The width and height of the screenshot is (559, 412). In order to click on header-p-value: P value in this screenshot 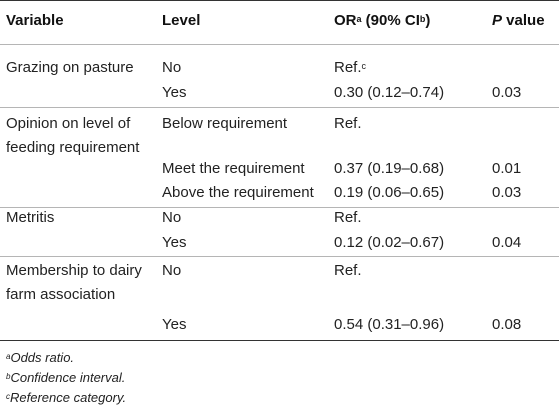, I will do `click(518, 21)`.